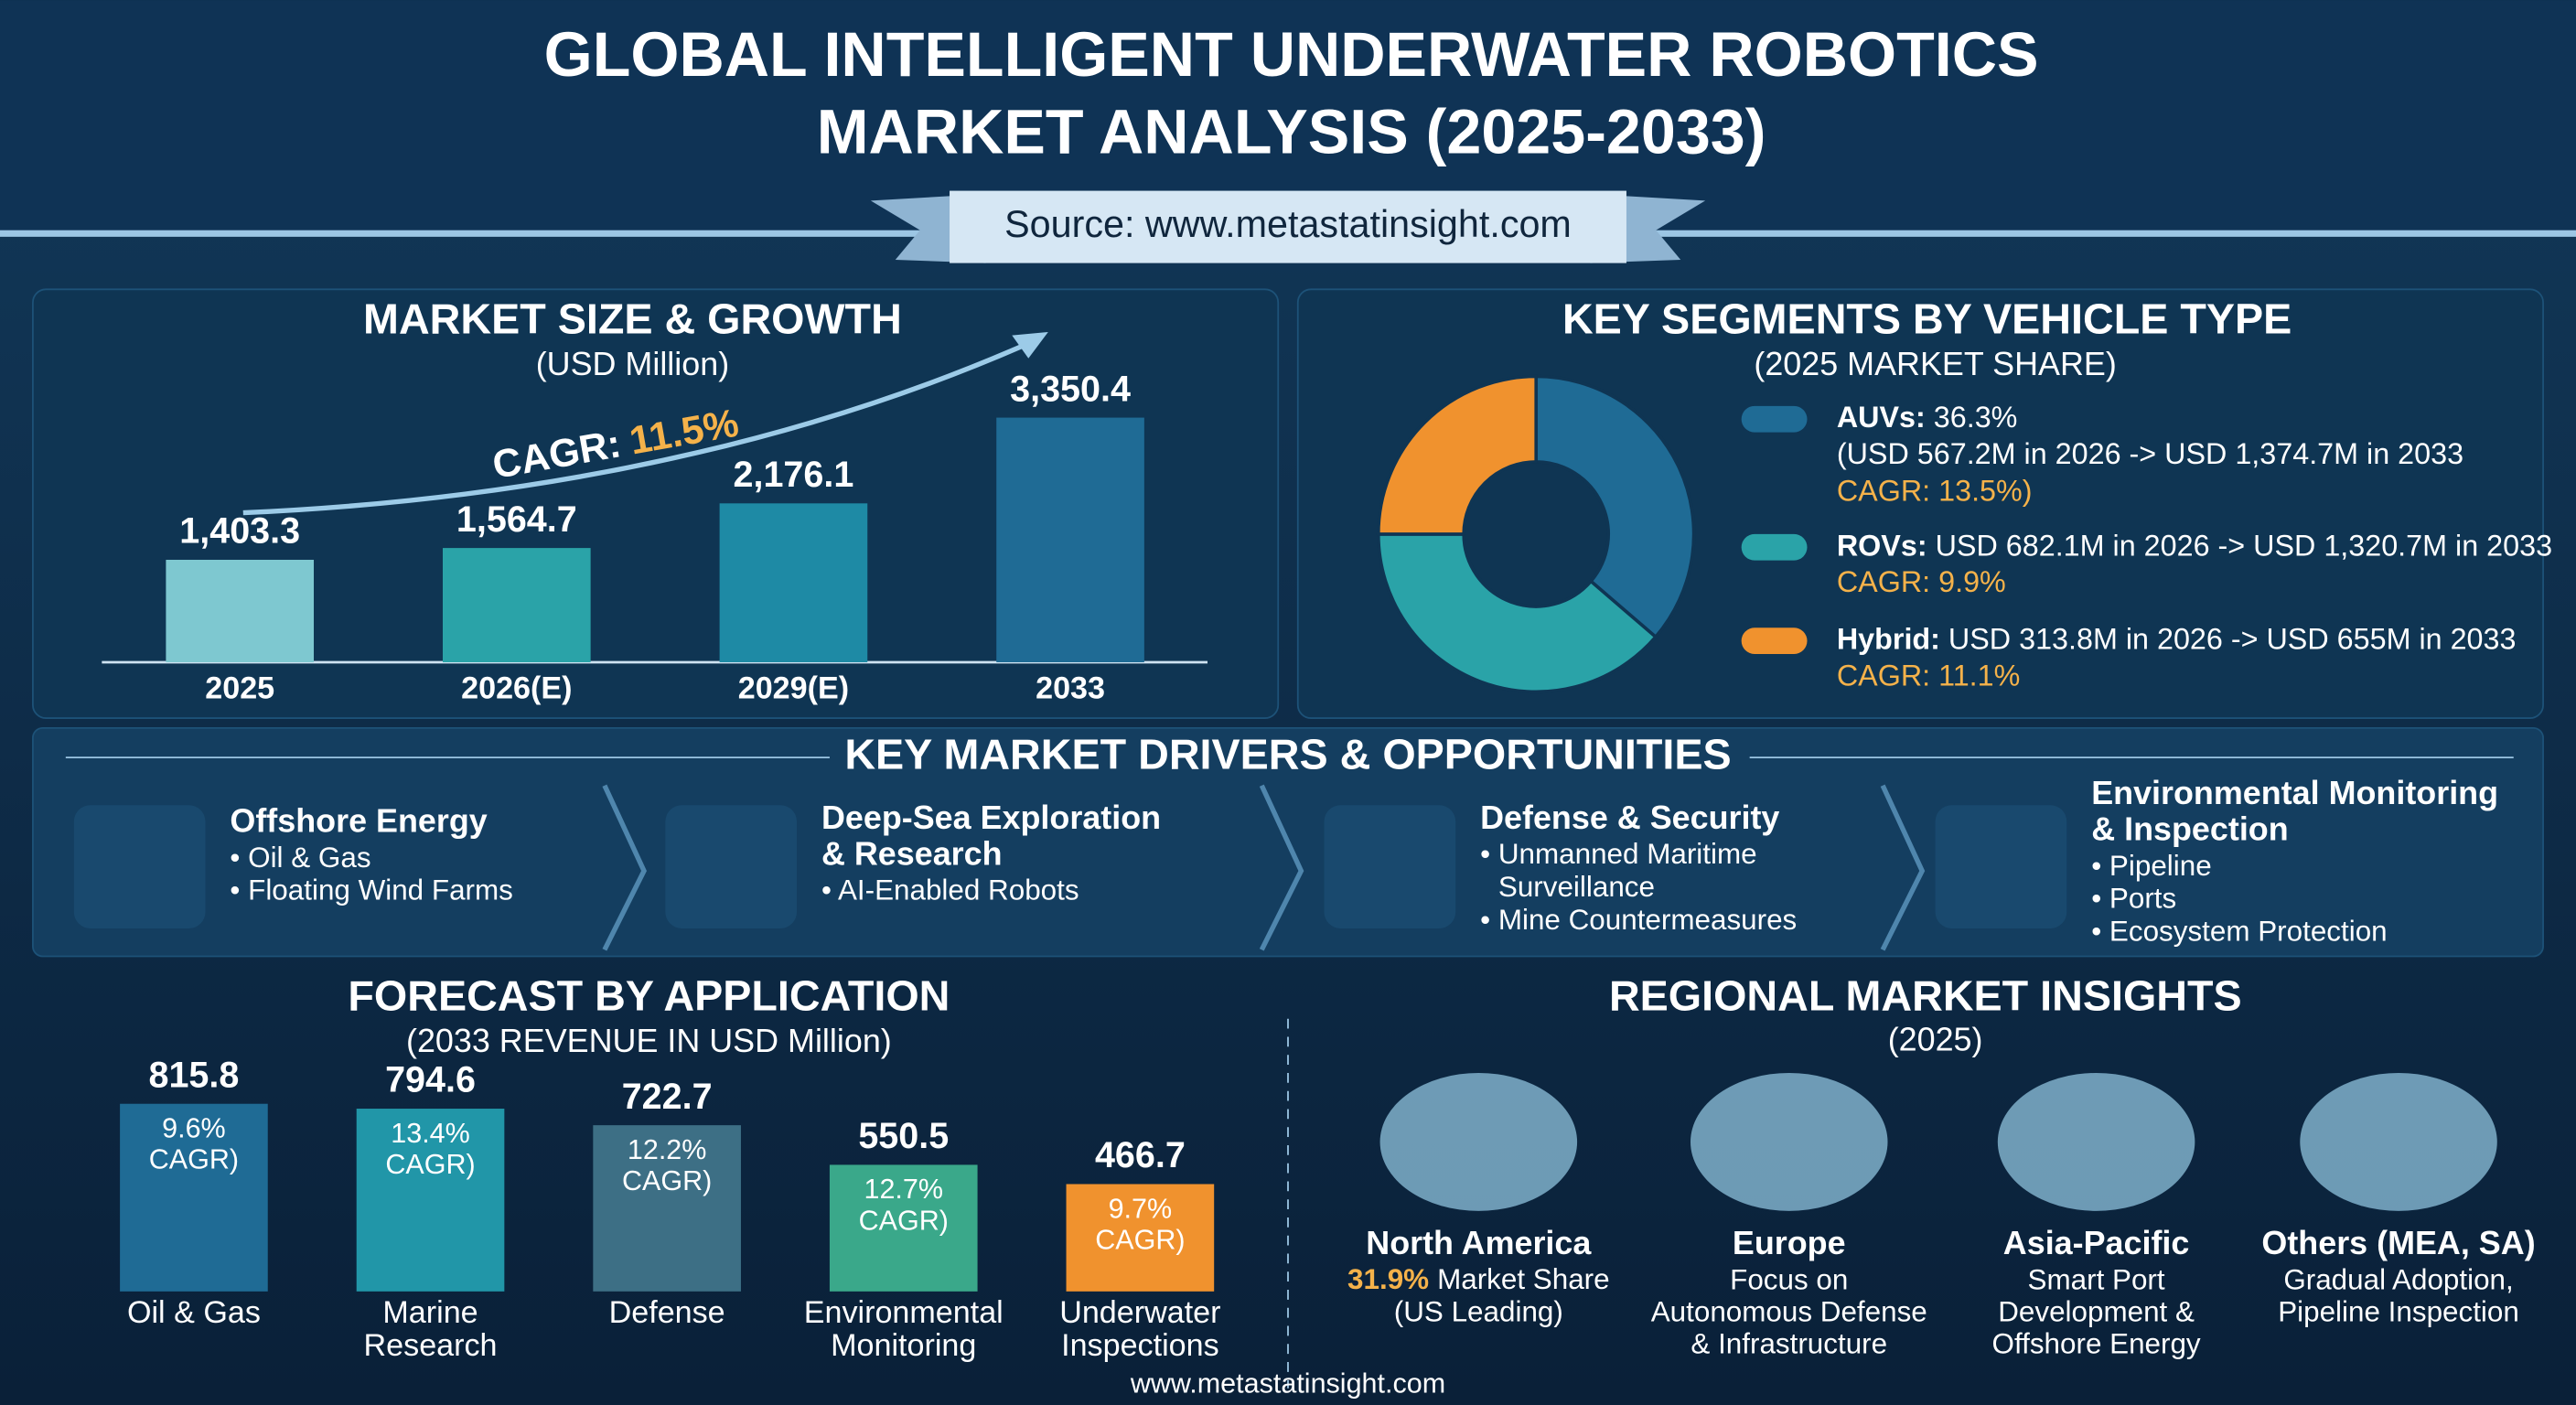 This screenshot has width=2576, height=1405. What do you see at coordinates (2398, 1279) in the screenshot?
I see `region-line: Gradual Adoption,` at bounding box center [2398, 1279].